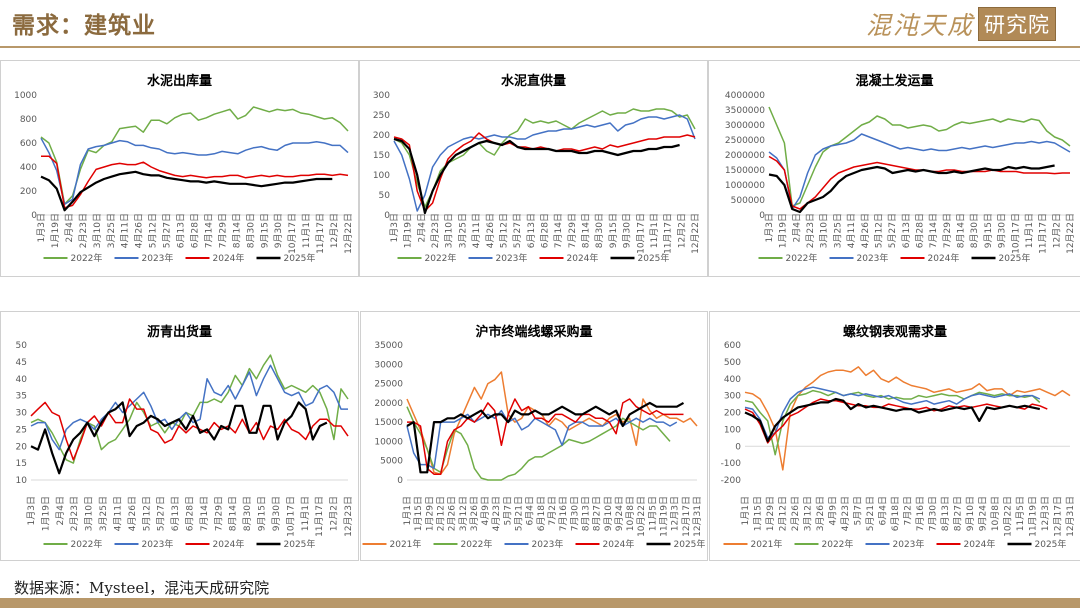 Image resolution: width=1080 pixels, height=608 pixels. What do you see at coordinates (440, 513) in the screenshot?
I see `x-tick-label: 2月12日` at bounding box center [440, 513].